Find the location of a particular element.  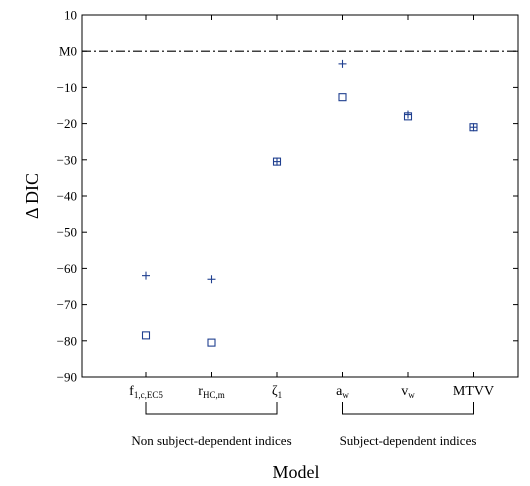

y-tick-label: −40 is located at coordinates (67, 196).